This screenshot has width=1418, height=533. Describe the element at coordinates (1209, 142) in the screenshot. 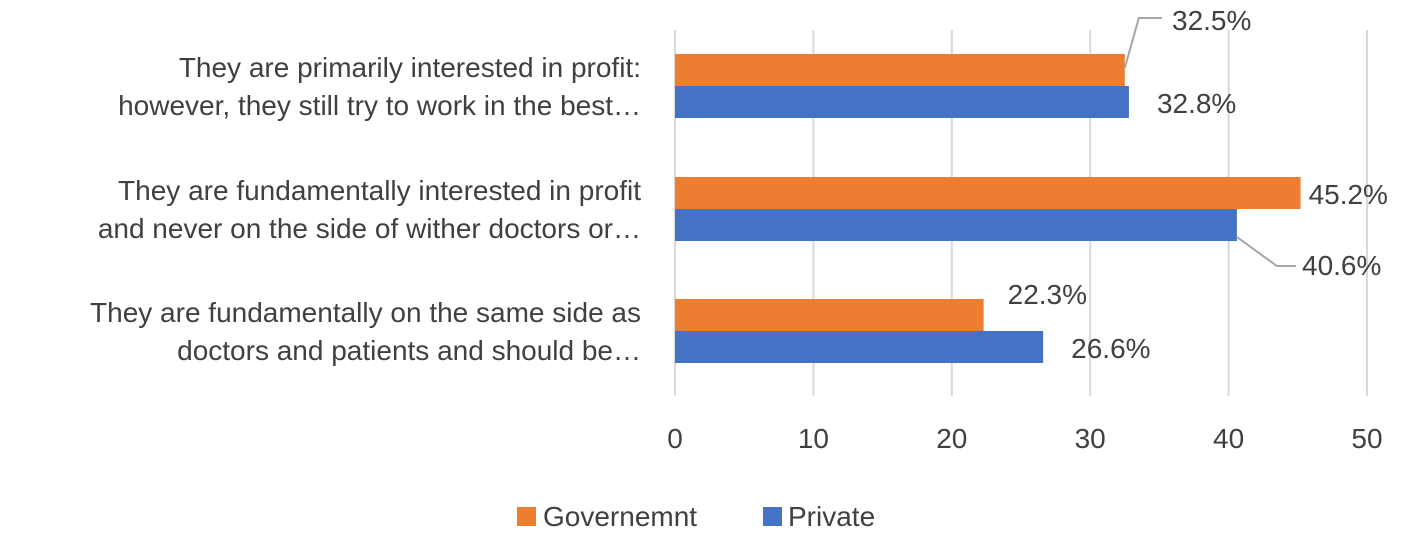

I see `leader-lines` at that location.